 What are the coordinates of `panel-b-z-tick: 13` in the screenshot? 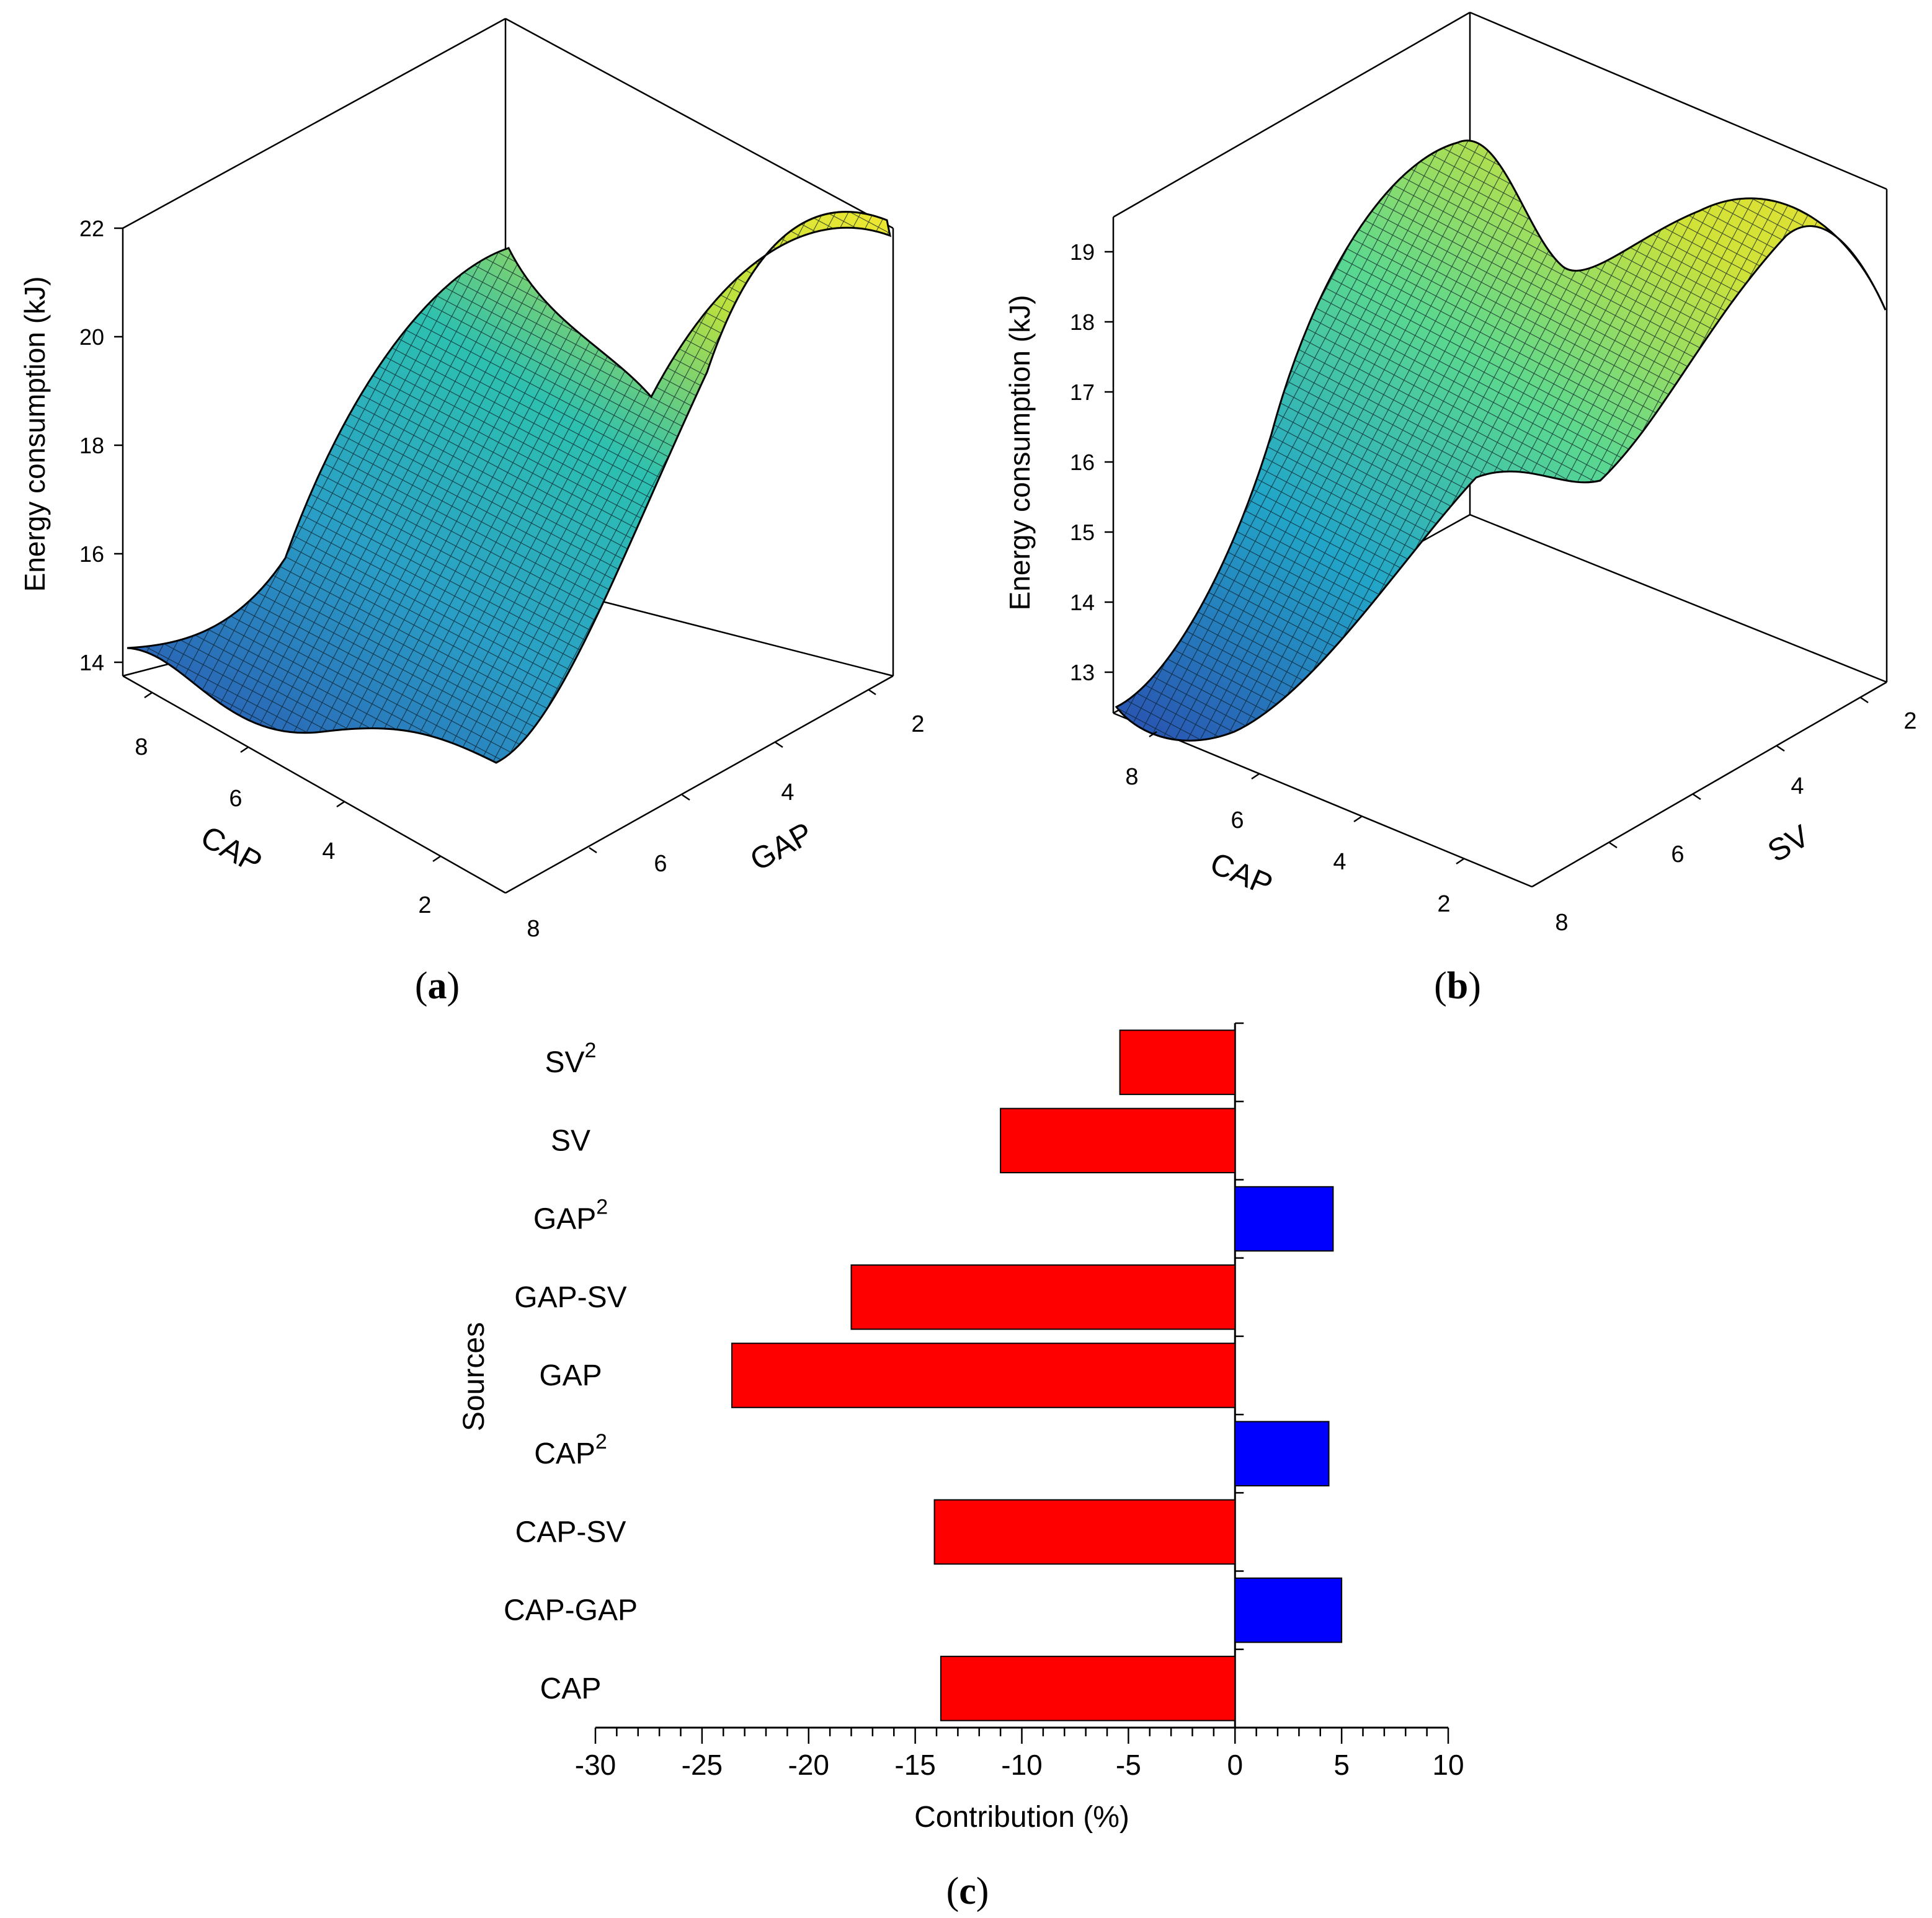 It's located at (1082, 672).